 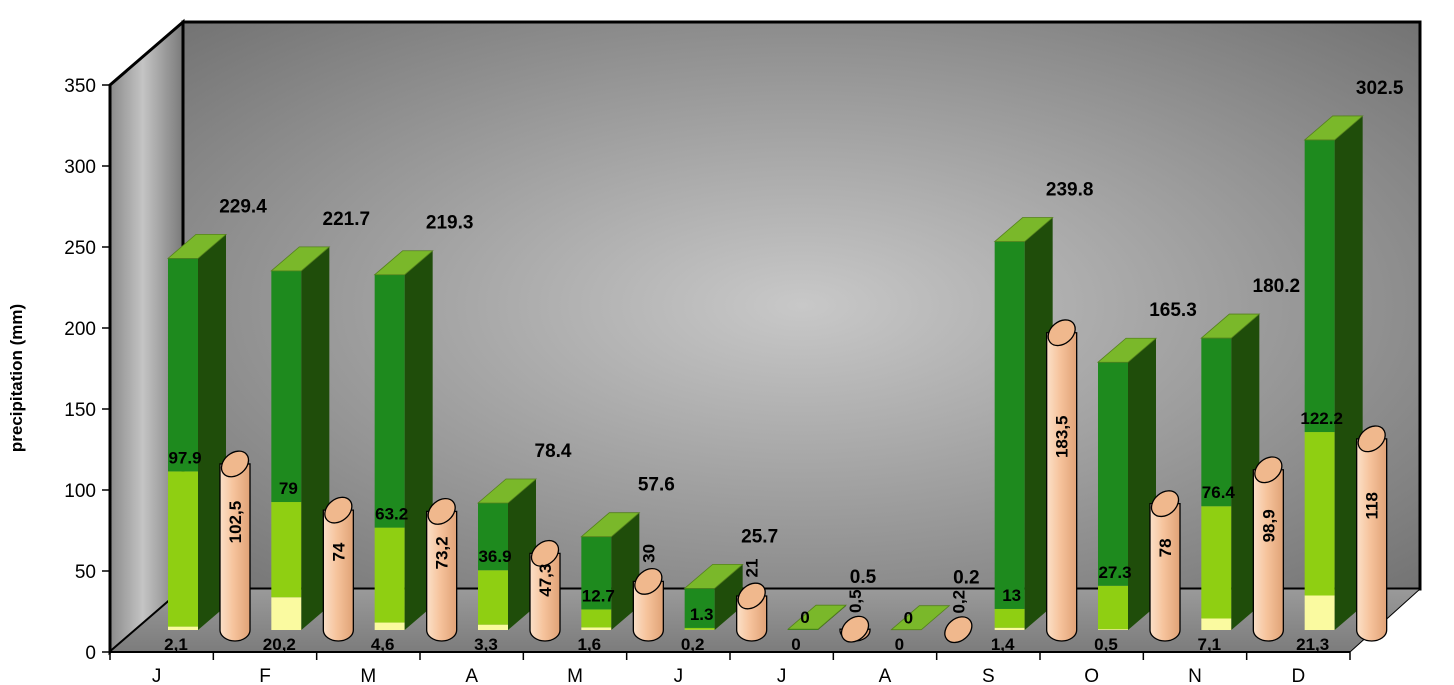 I want to click on bar-bottom-label: 21,3, so click(x=1312, y=644).